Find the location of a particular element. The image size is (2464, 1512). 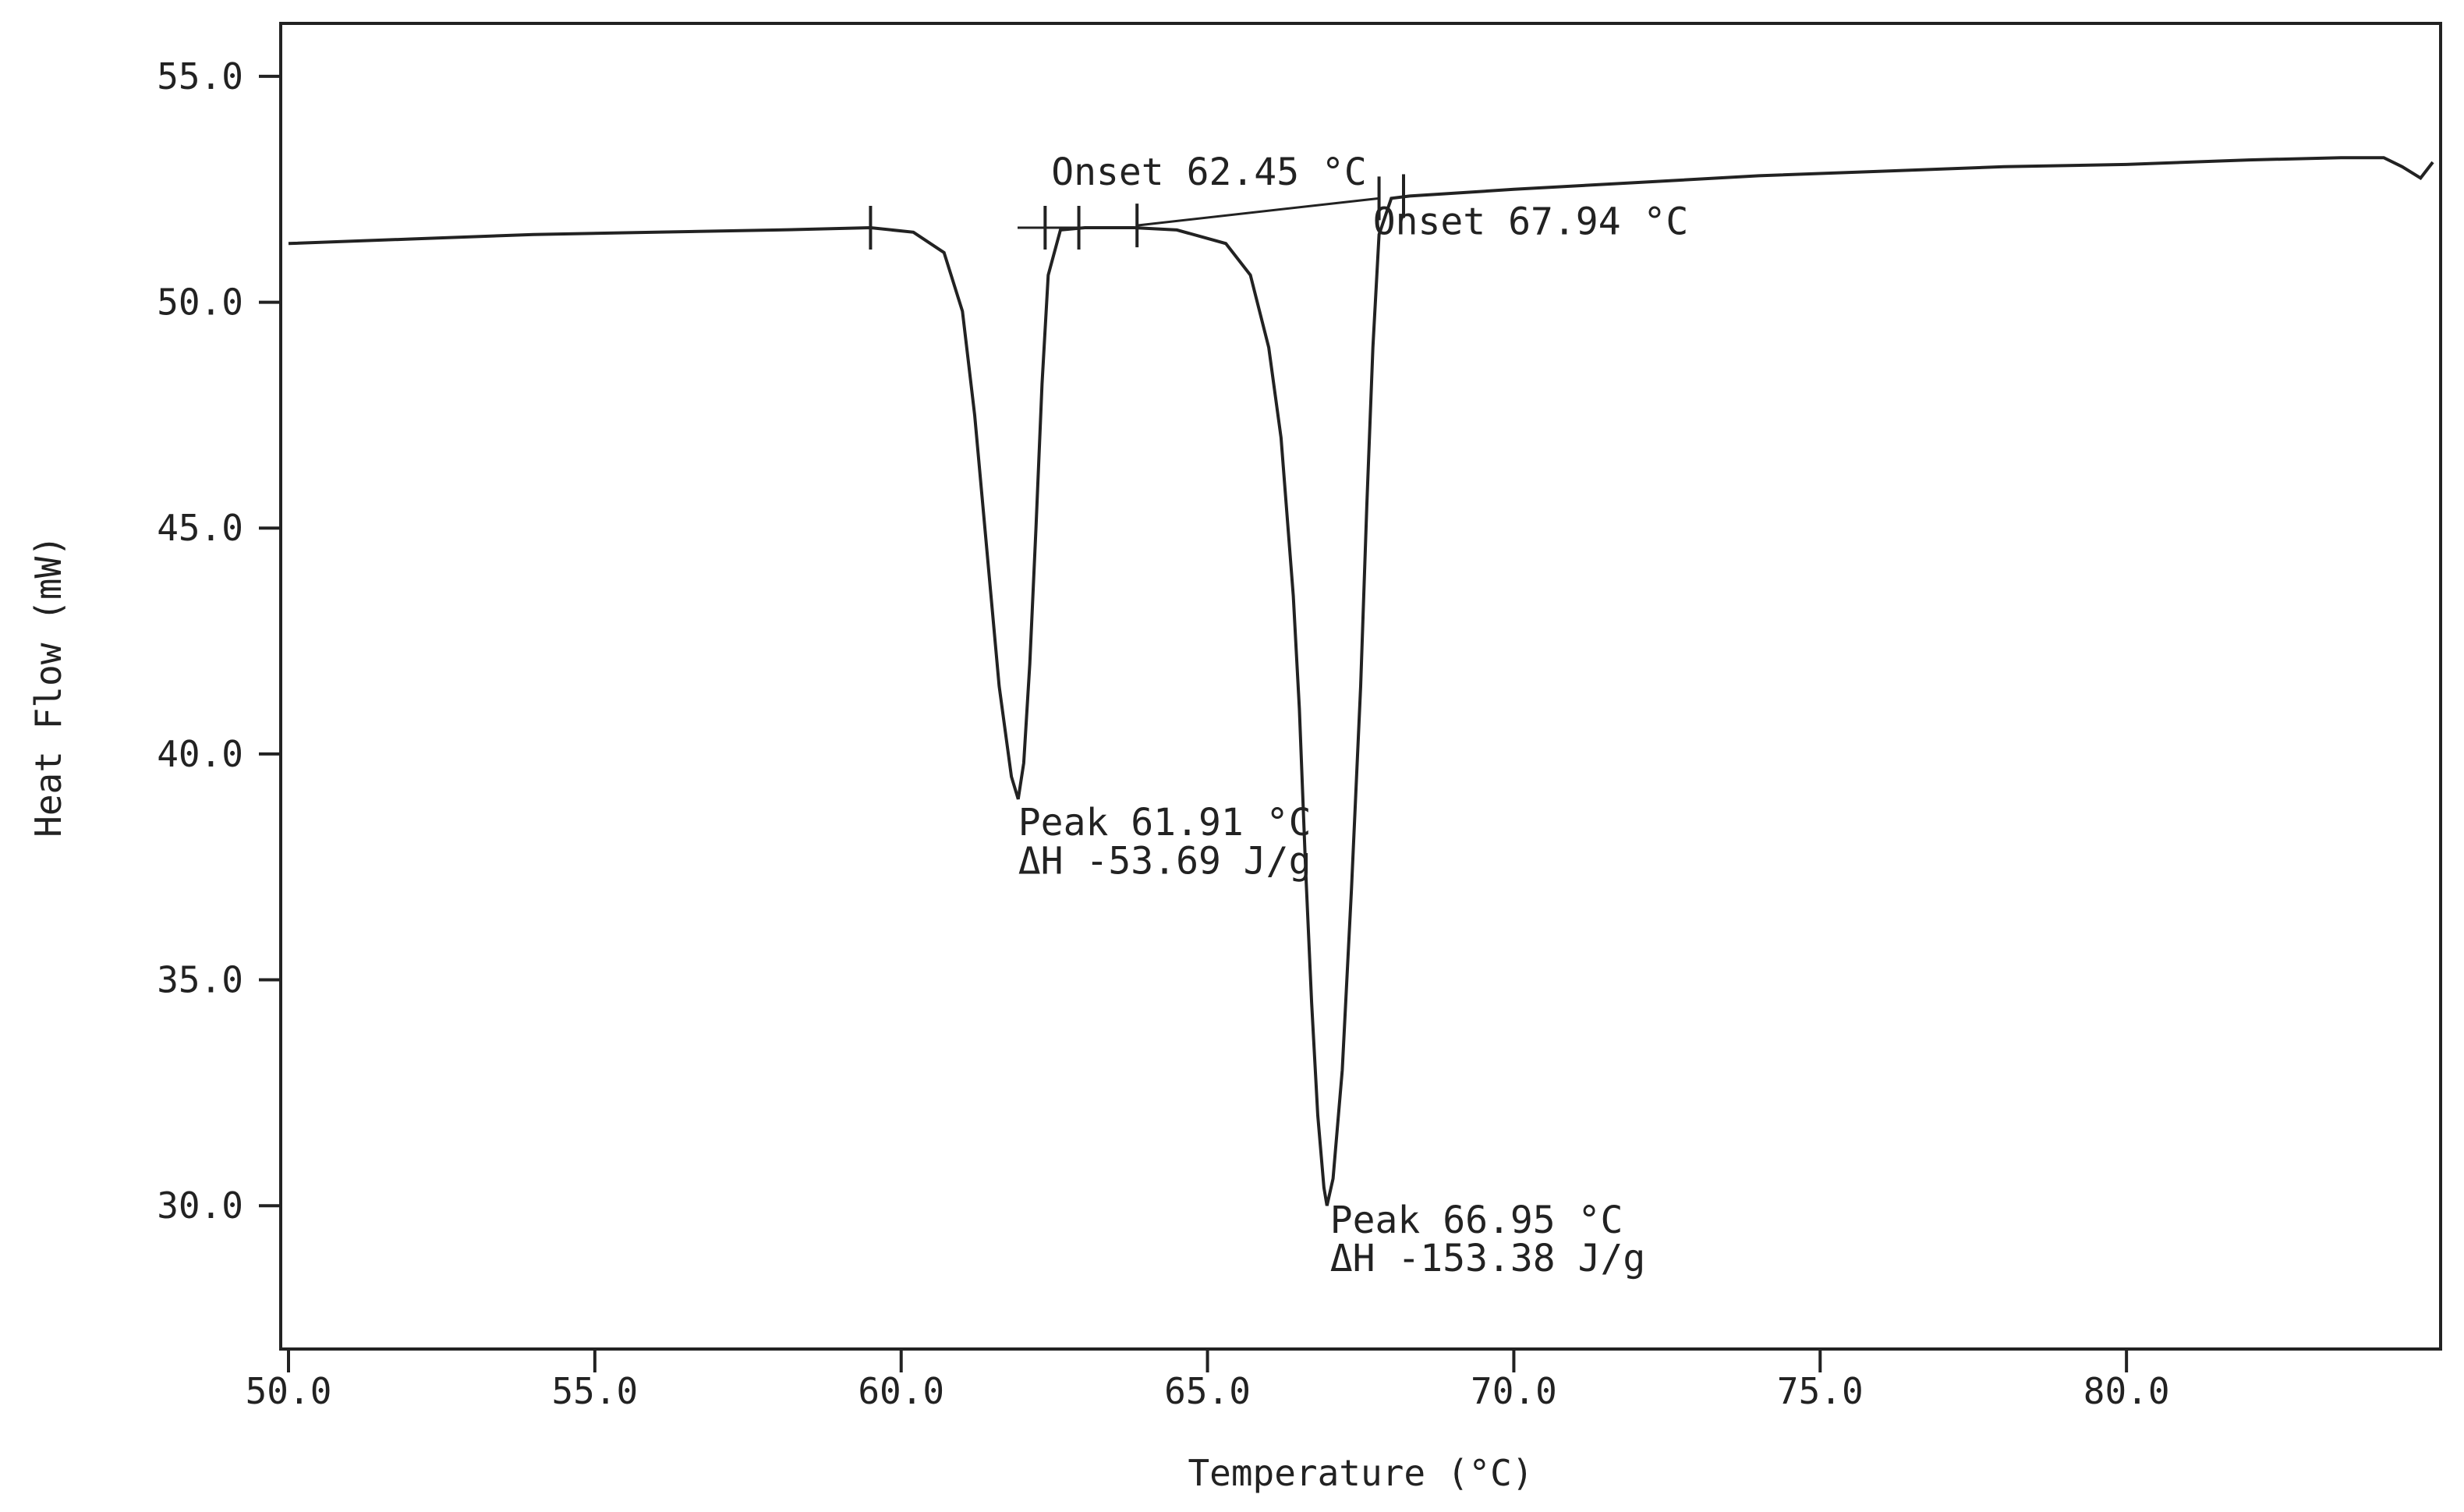

x-tick-label: 60.0 is located at coordinates (901, 1391).